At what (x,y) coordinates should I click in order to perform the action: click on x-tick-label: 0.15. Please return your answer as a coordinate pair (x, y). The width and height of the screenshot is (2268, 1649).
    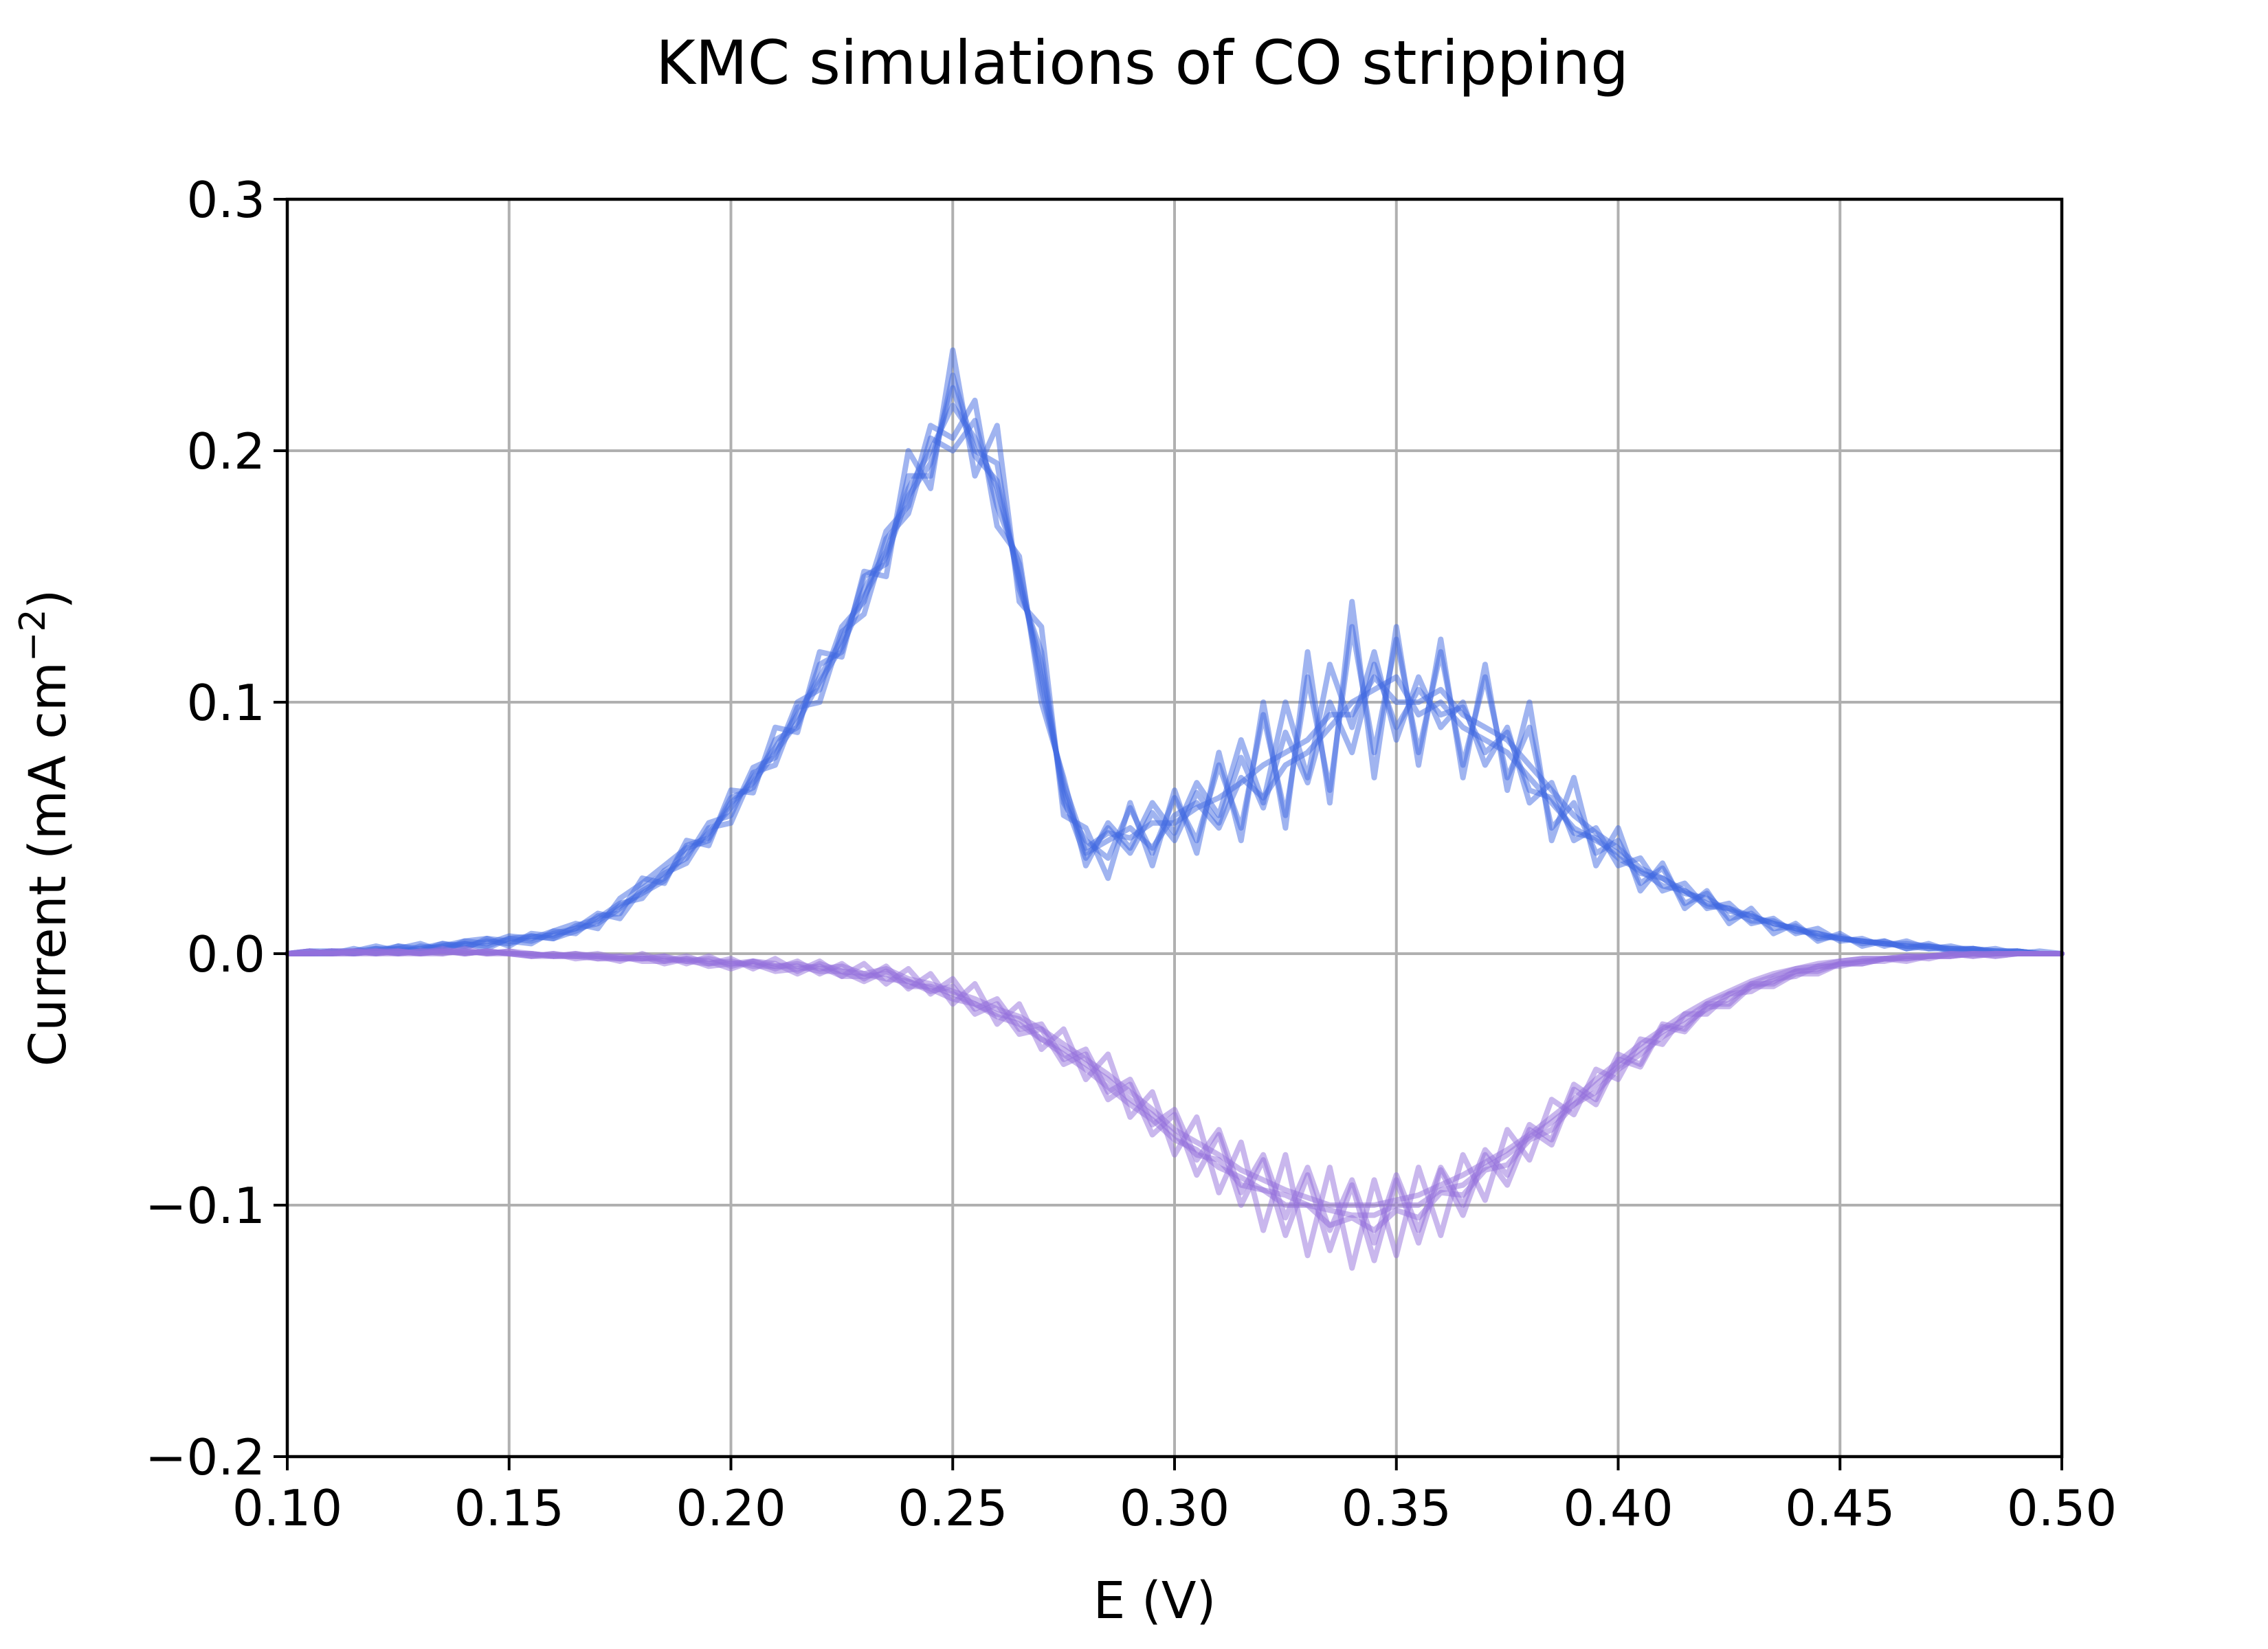
    Looking at the image, I should click on (509, 1508).